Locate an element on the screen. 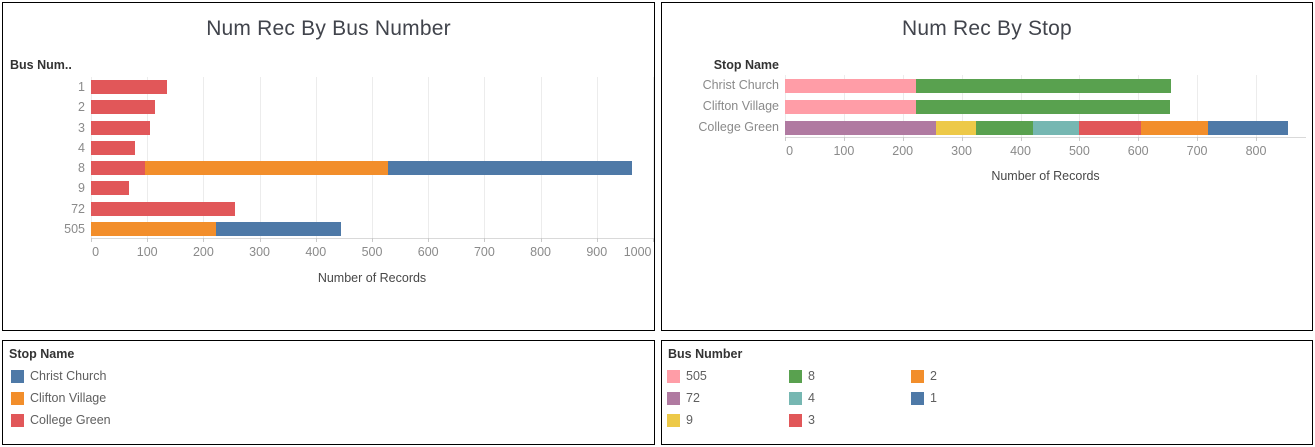 Image resolution: width=1315 pixels, height=447 pixels. legend-item-bus-72: 72 is located at coordinates (683, 398).